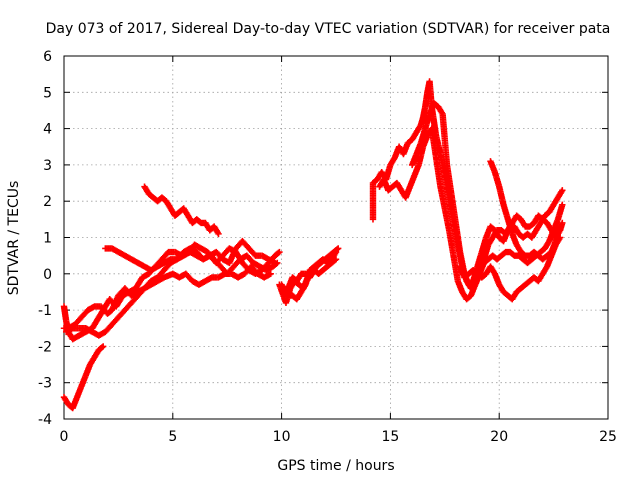 The height and width of the screenshot is (480, 640). What do you see at coordinates (14, 238) in the screenshot?
I see `y-axis-title: SDTVAR / TECUs` at bounding box center [14, 238].